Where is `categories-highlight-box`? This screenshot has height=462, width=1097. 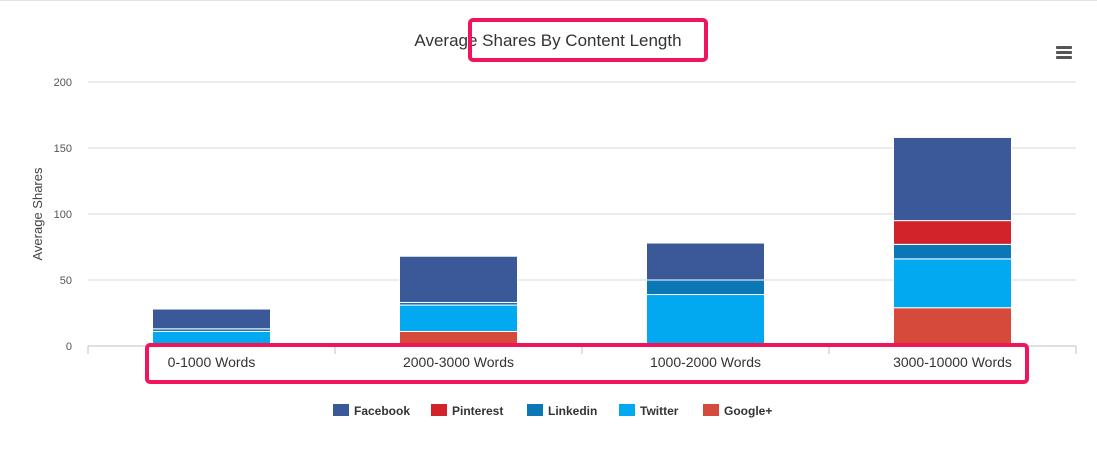 categories-highlight-box is located at coordinates (587, 363).